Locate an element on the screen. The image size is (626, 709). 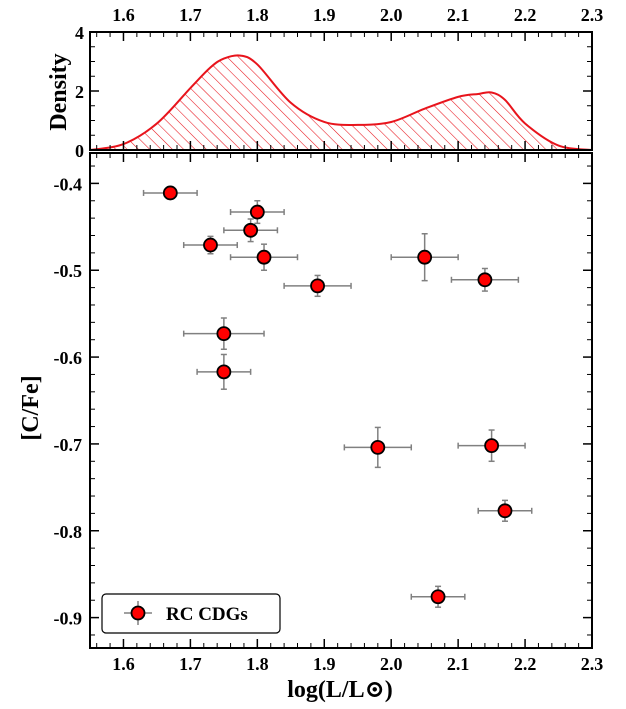
density-y-tick-label: 2 is located at coordinates (79, 92).